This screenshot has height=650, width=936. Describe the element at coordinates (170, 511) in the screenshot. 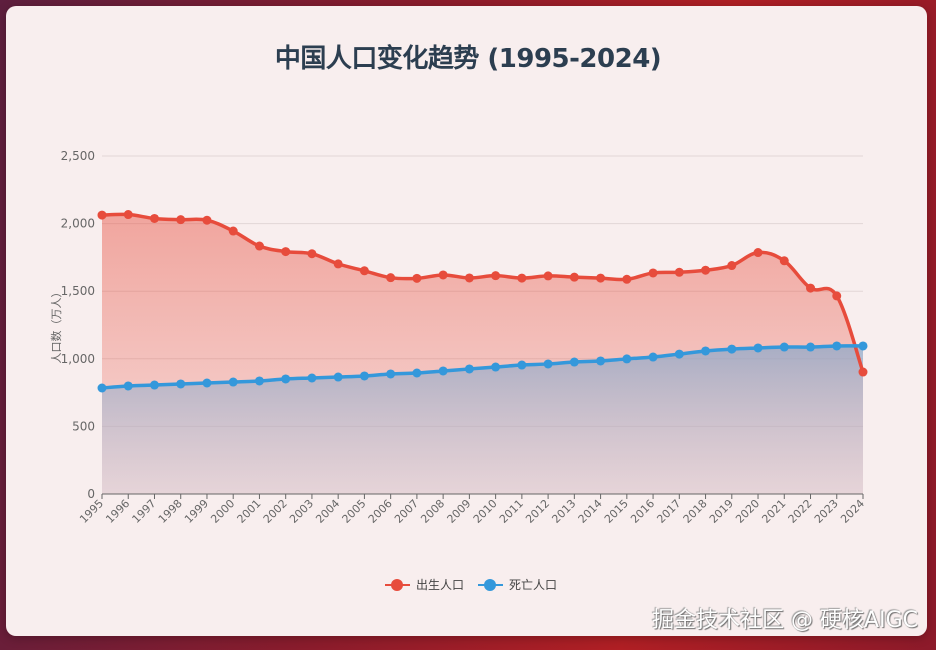

I see `svg-text: 1998` at that location.